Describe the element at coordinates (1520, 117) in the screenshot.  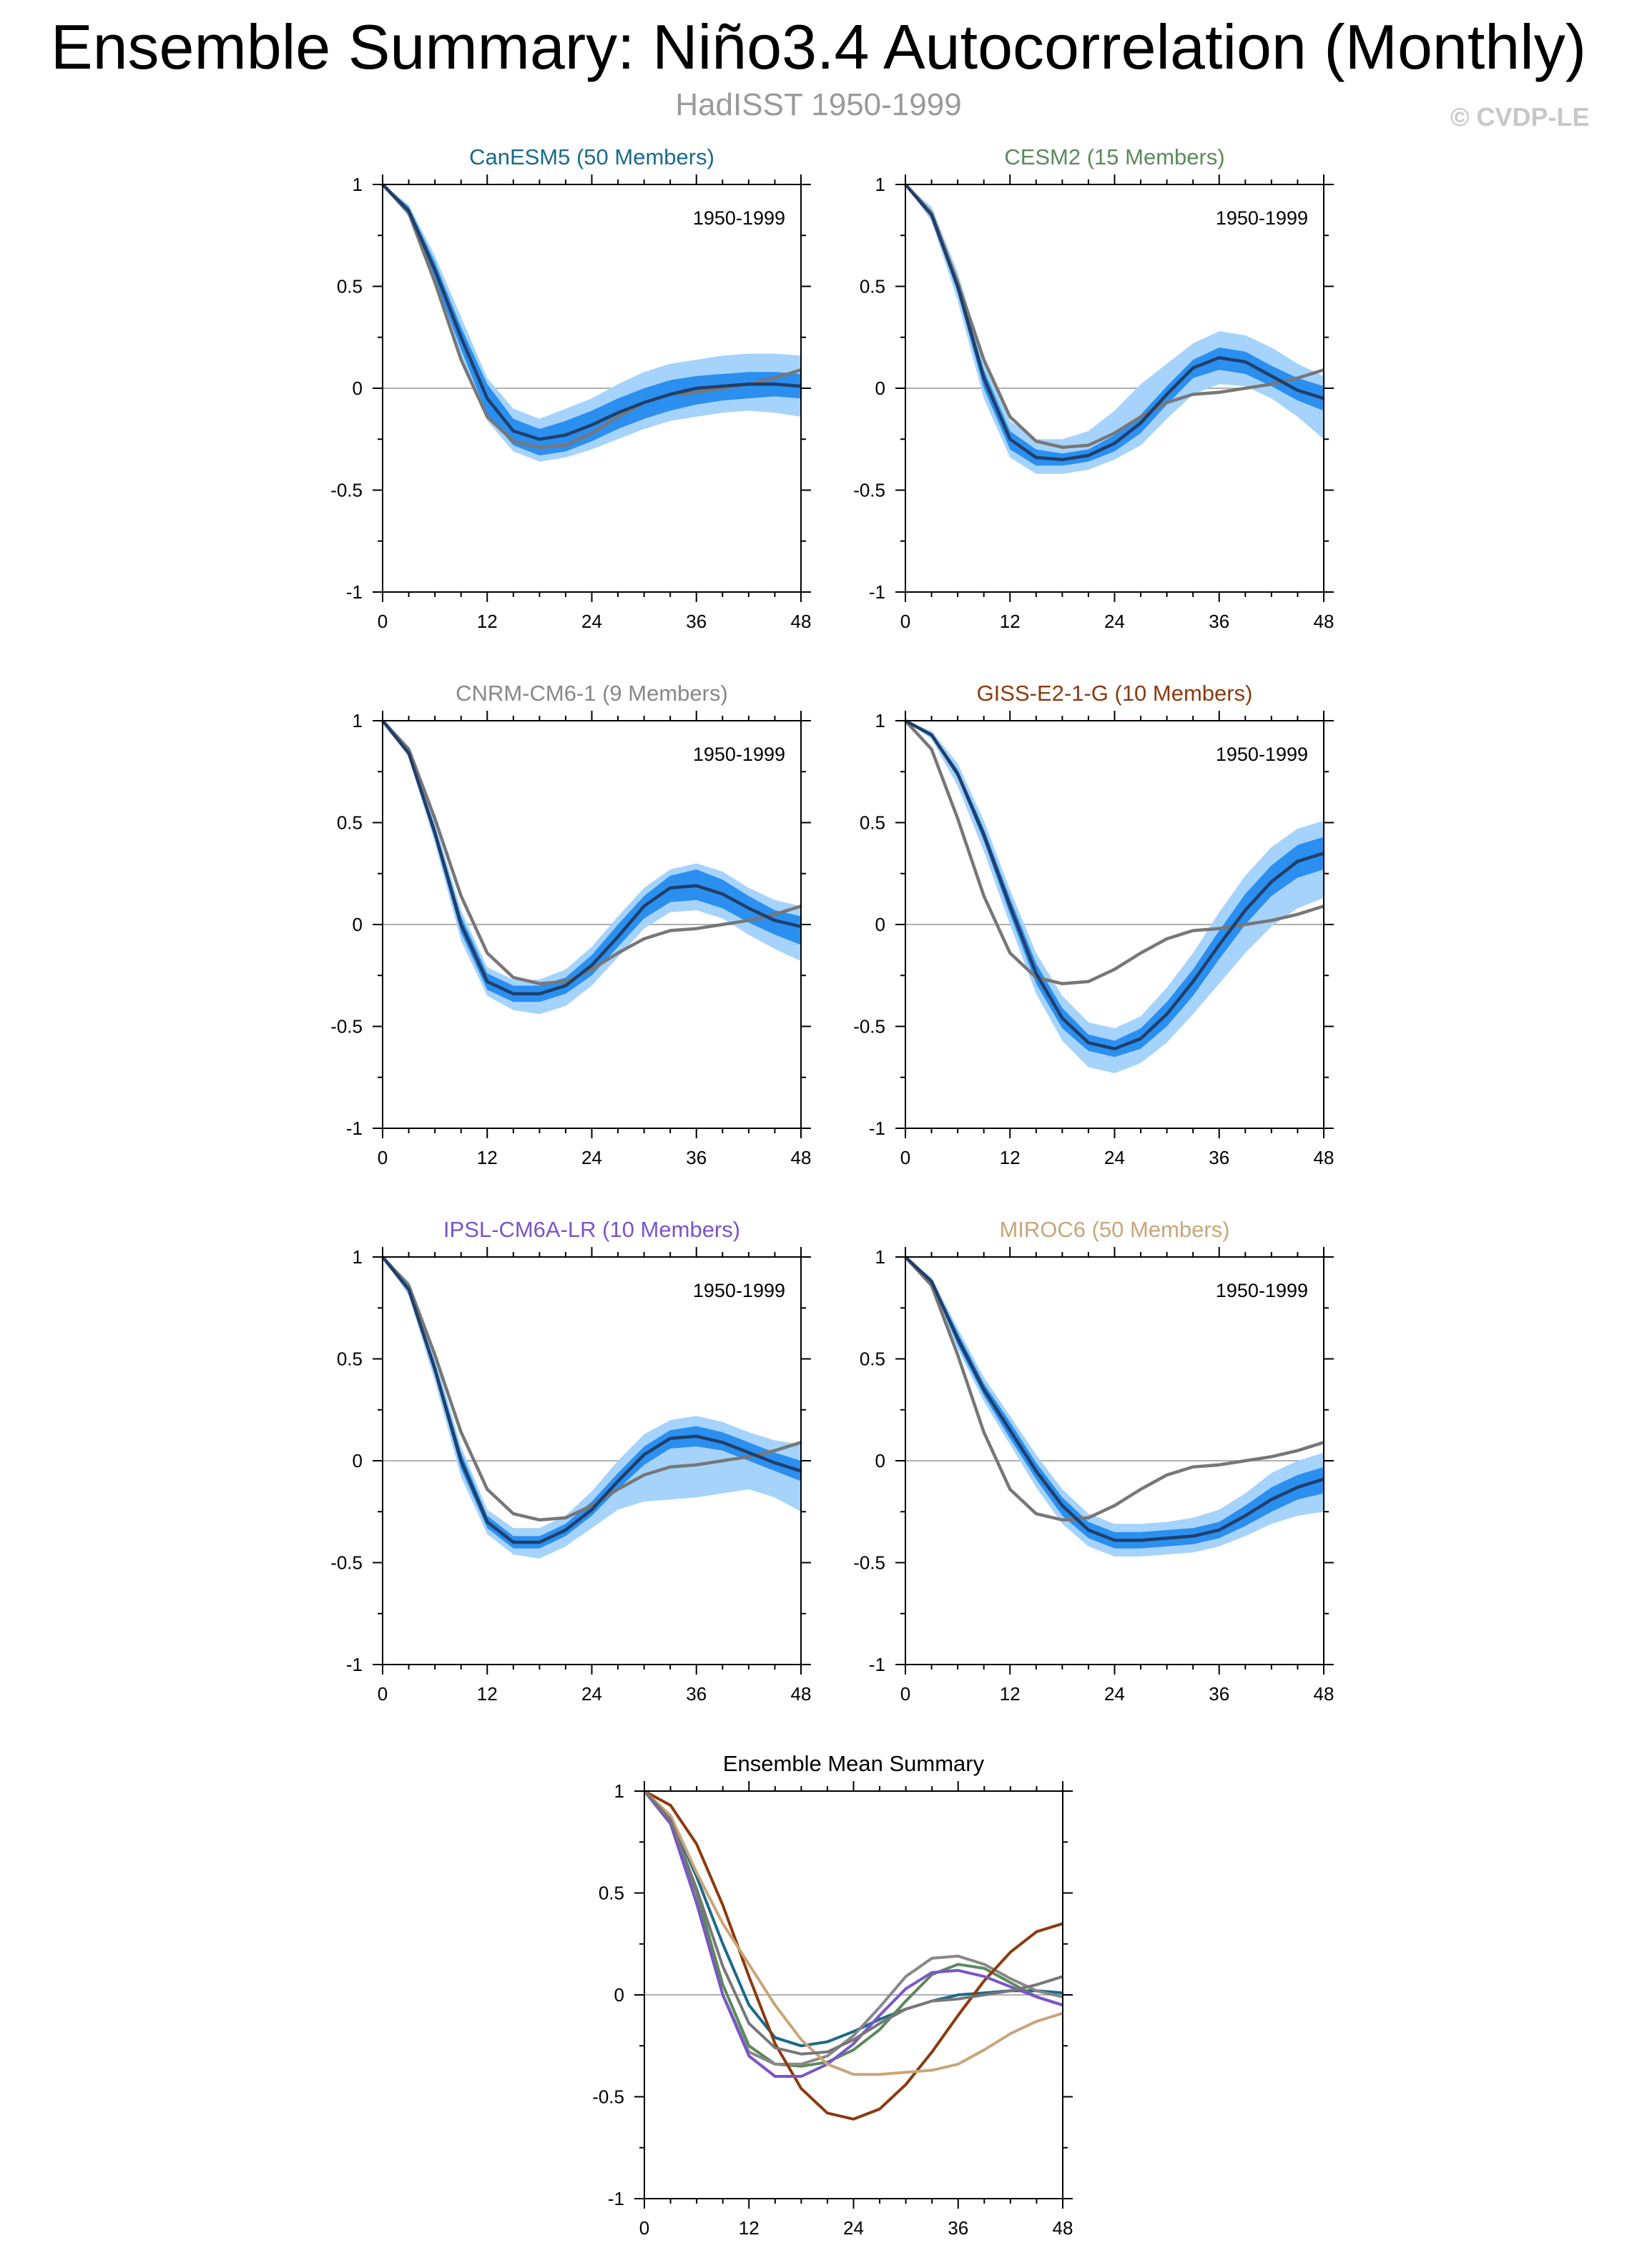
I see `copyright-label: © CVDP-LE` at that location.